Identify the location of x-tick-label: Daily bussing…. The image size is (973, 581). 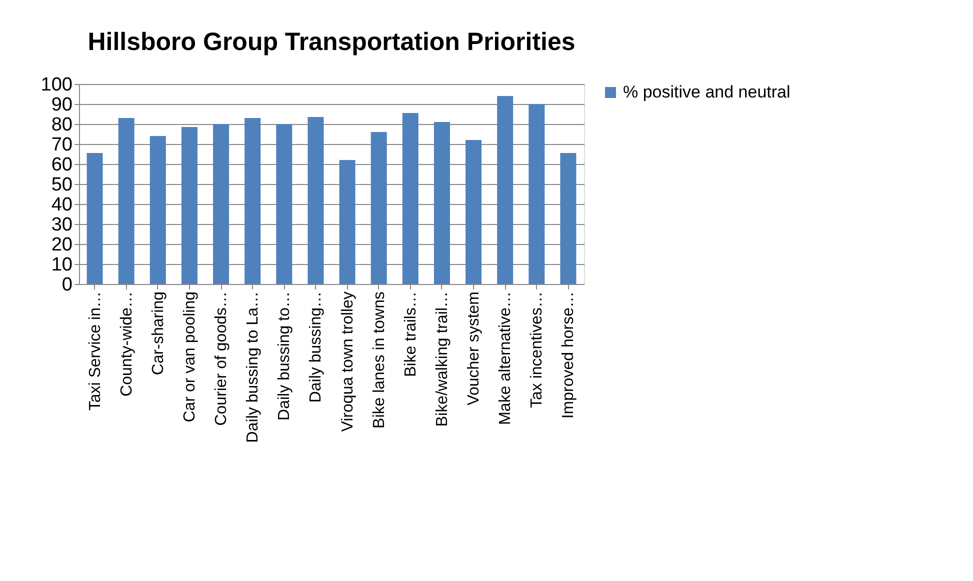
(316, 347).